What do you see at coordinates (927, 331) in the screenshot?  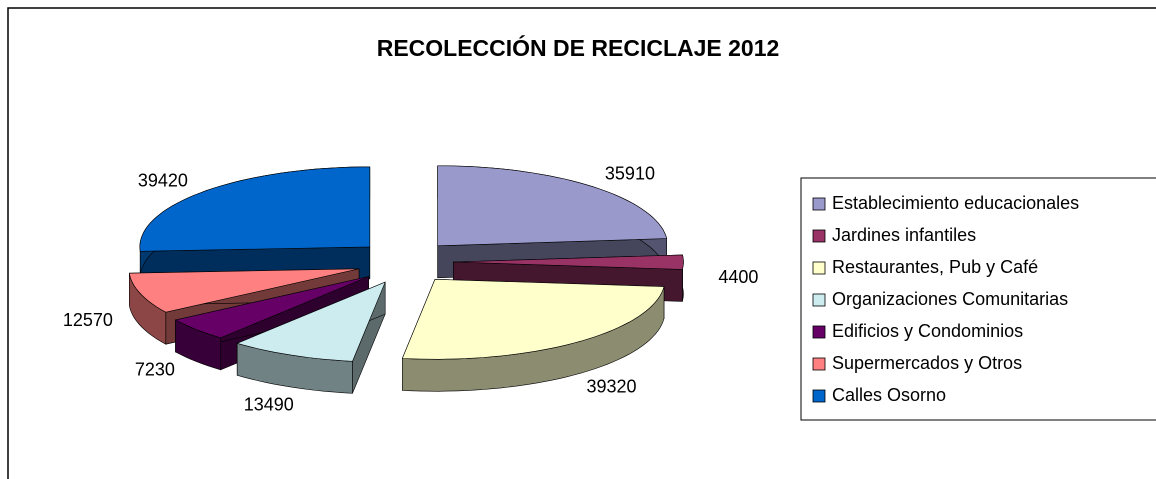 I see `legend-label: Edificios y Condominios` at bounding box center [927, 331].